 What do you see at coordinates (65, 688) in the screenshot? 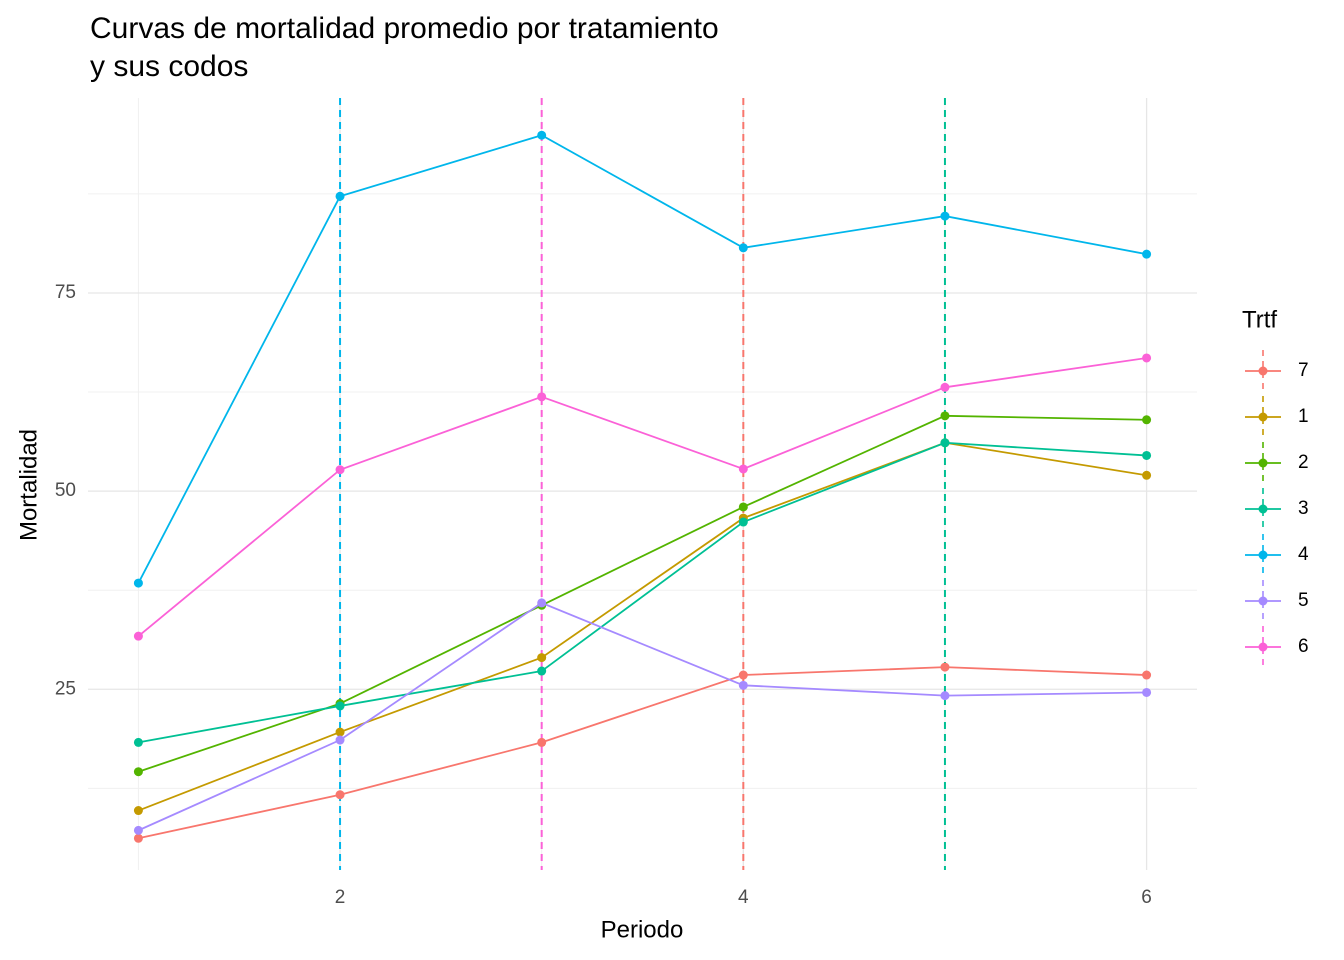
I see `y-tick-label: 25` at bounding box center [65, 688].